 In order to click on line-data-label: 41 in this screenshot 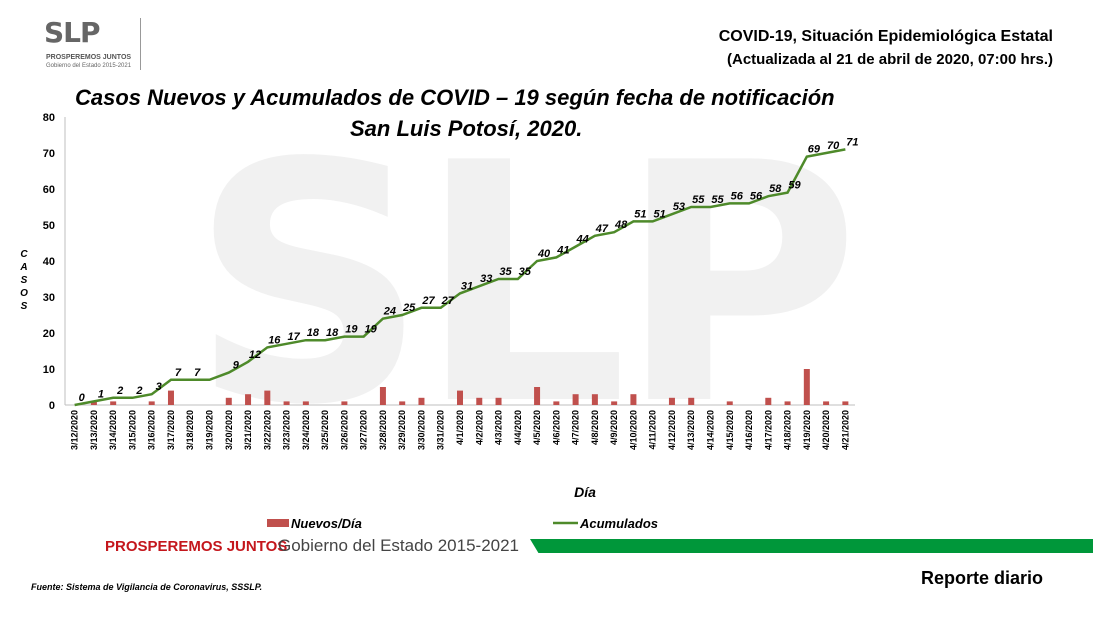, I will do `click(562, 250)`.